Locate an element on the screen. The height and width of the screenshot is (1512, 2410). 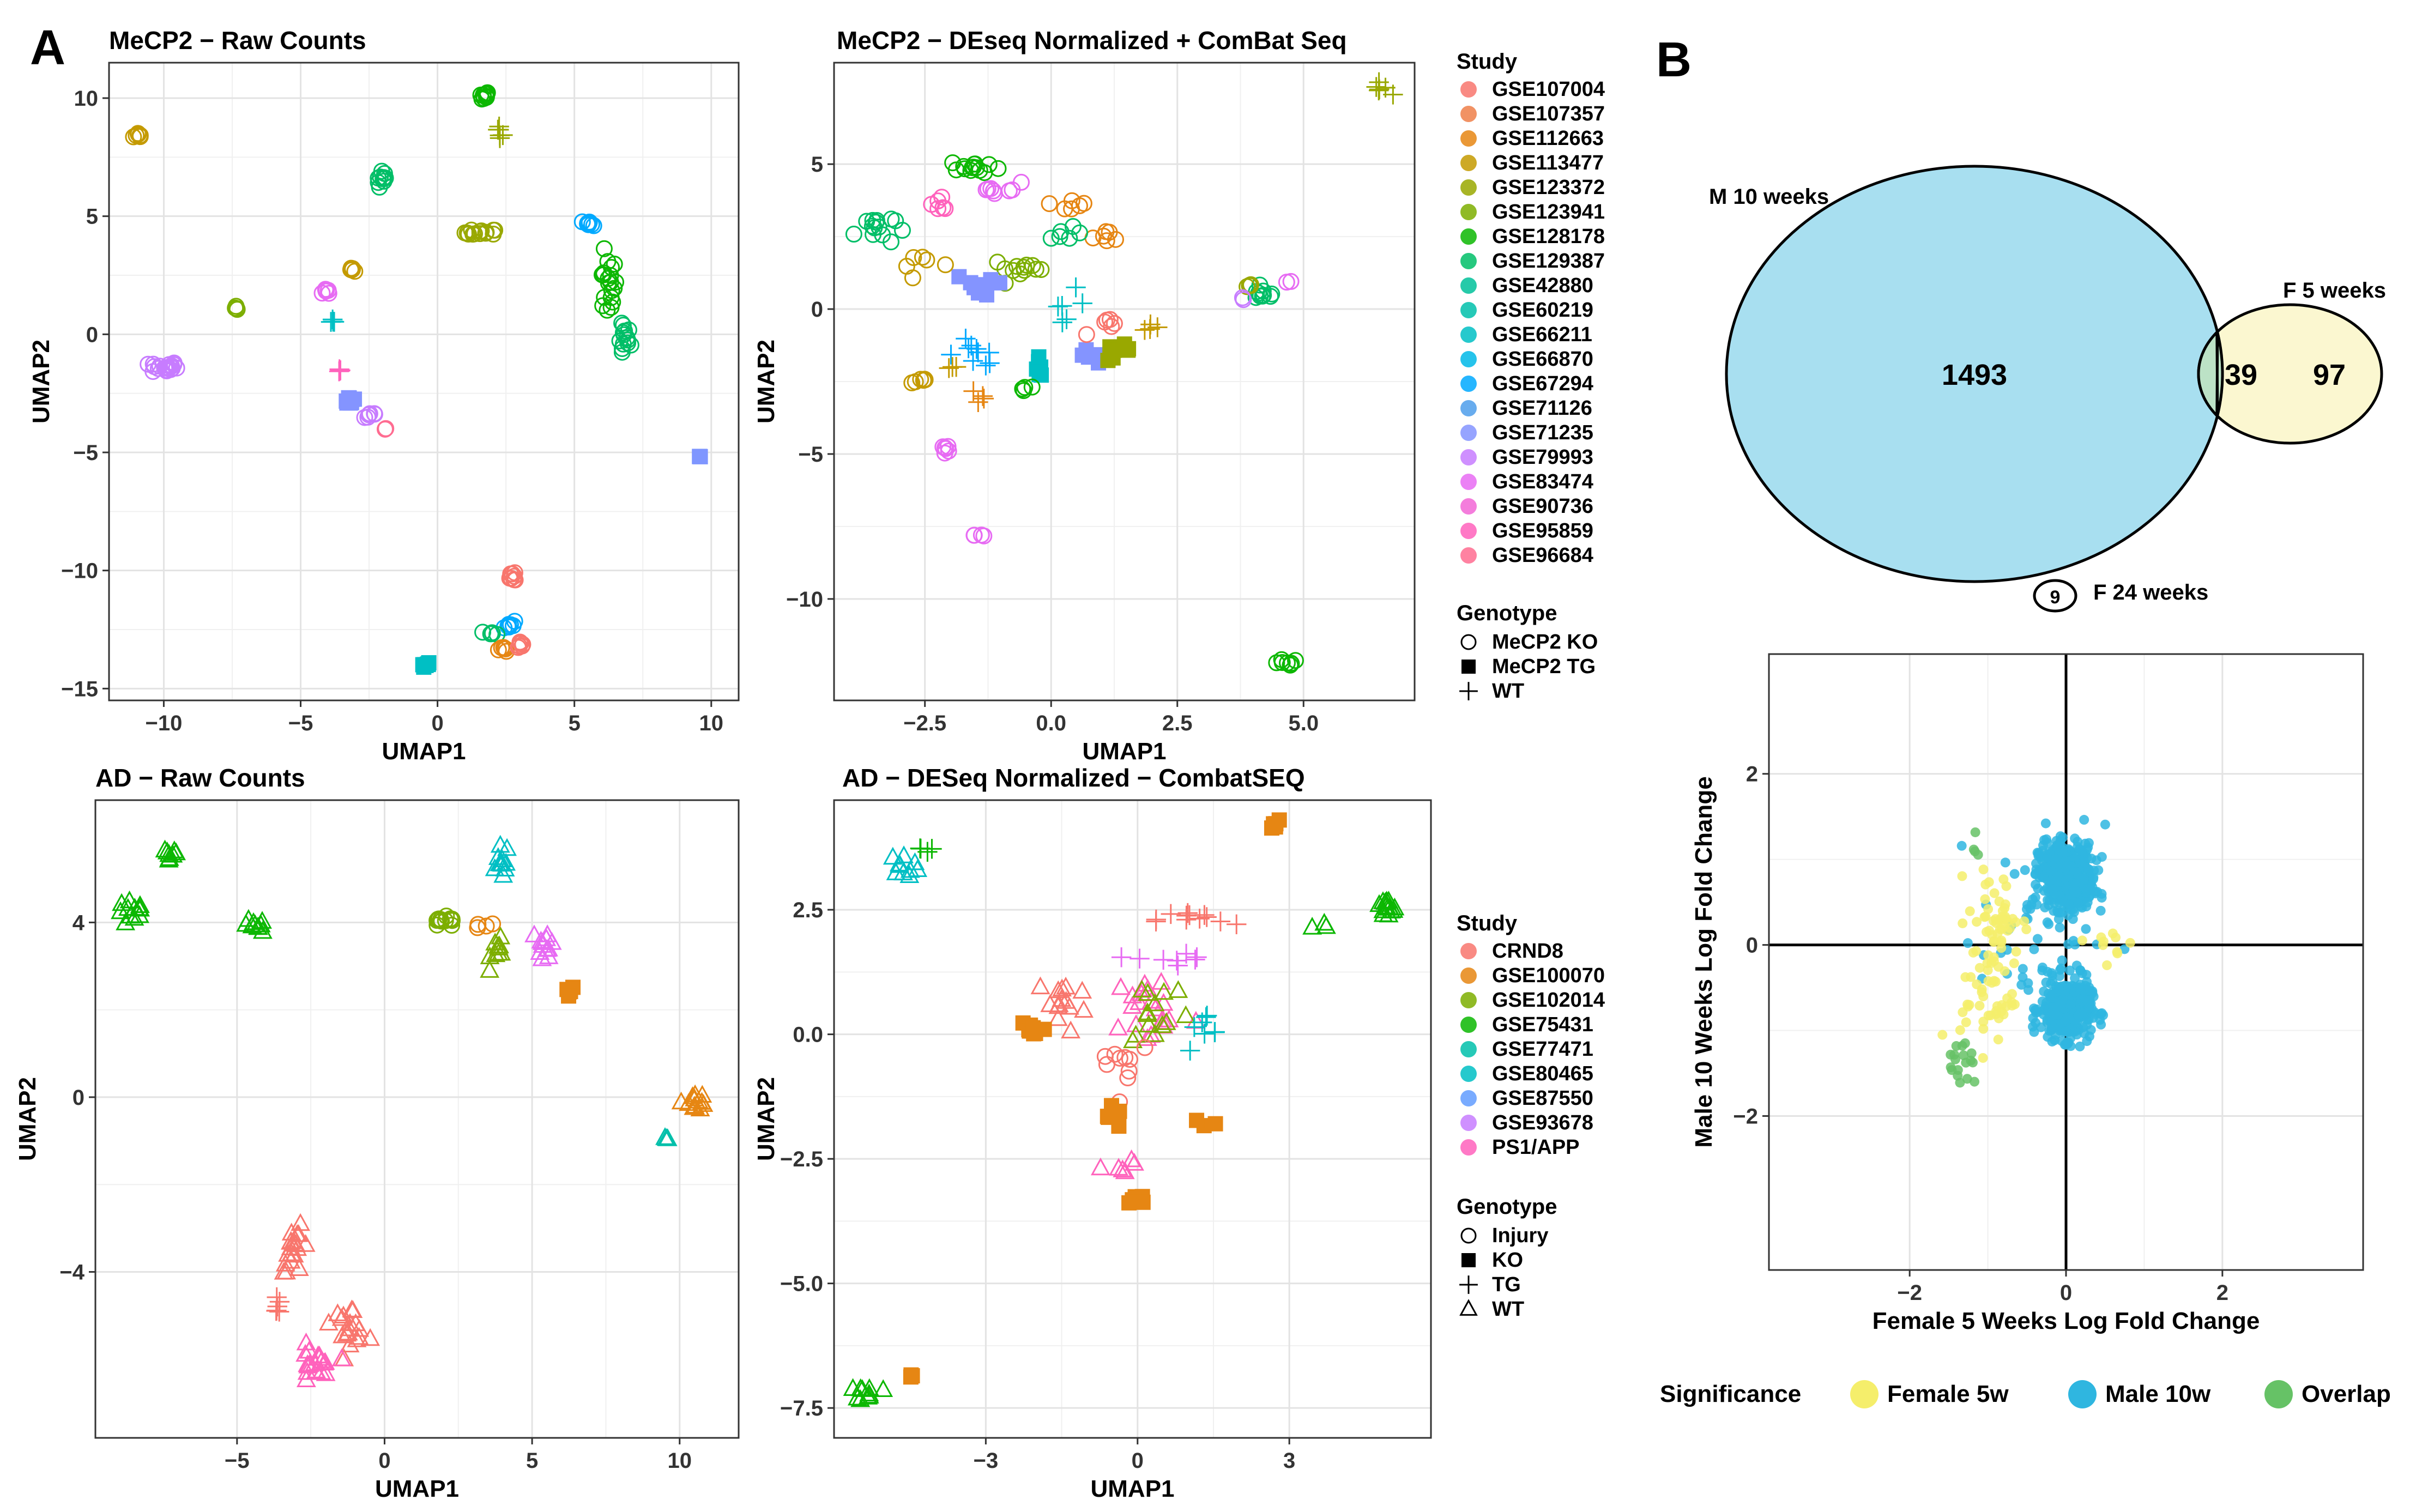
x-tick-label: 10 is located at coordinates (679, 1461).